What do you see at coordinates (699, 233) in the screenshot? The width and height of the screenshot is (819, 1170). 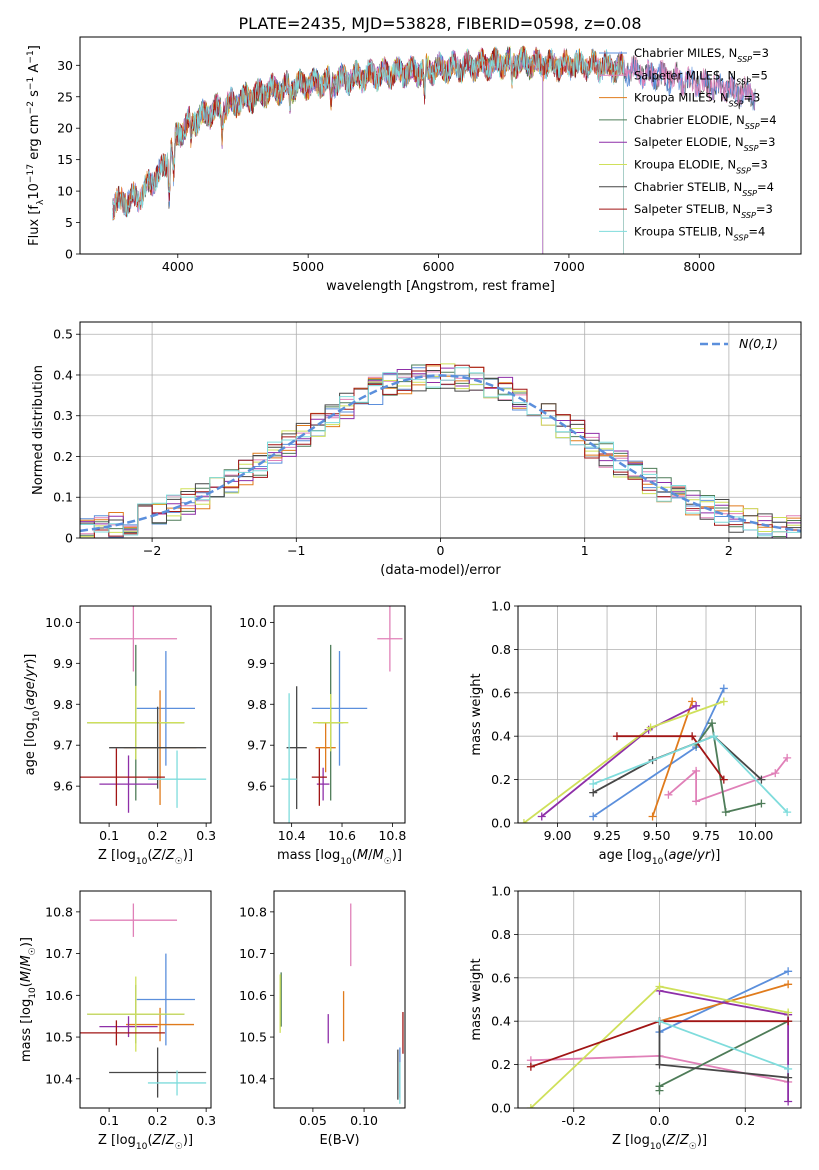 I see `legend-label: Kroupa STELIB, NSSP=4` at bounding box center [699, 233].